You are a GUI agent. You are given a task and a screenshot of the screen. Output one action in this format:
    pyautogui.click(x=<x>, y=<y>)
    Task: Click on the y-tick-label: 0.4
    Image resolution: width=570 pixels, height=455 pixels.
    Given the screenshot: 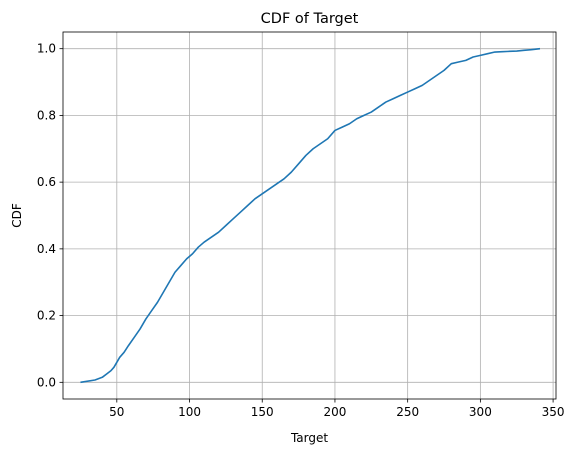 What is the action you would take?
    pyautogui.click(x=46, y=249)
    